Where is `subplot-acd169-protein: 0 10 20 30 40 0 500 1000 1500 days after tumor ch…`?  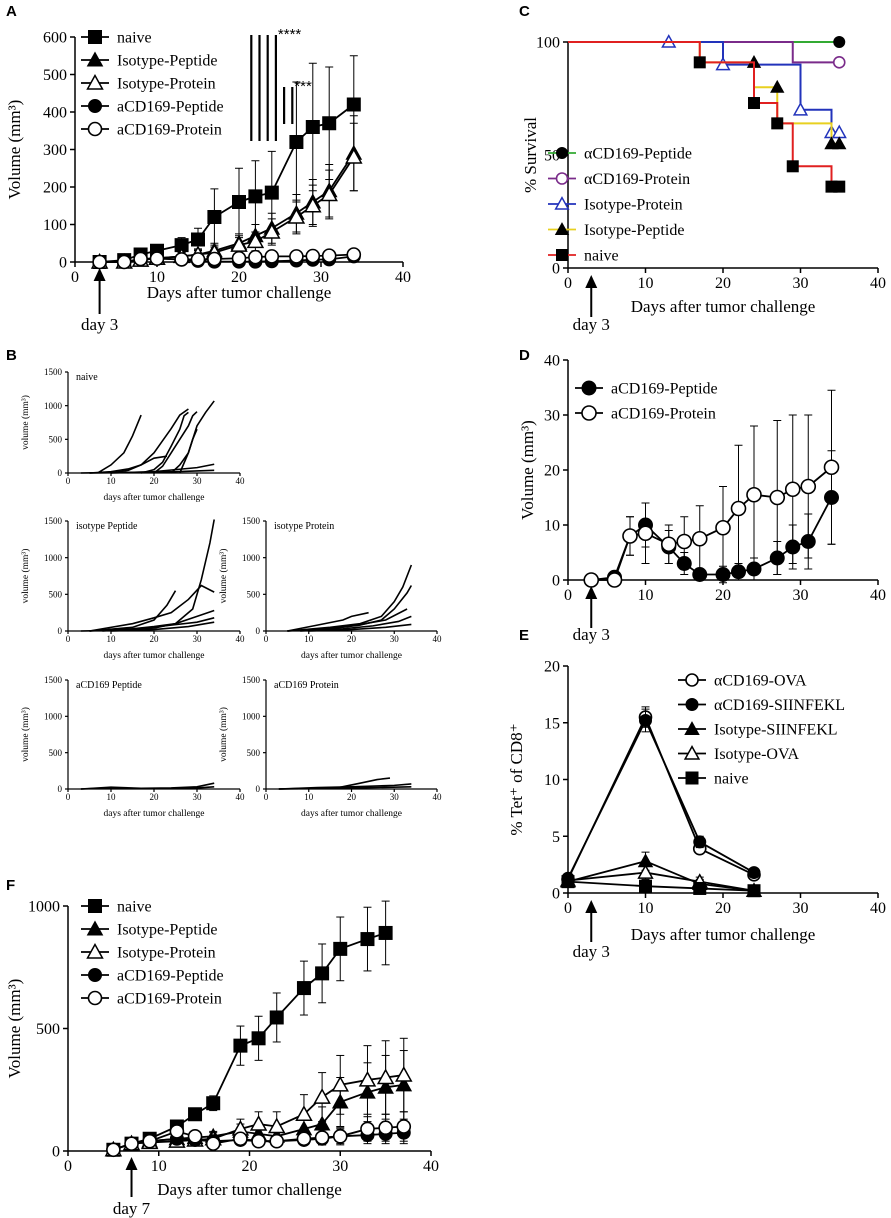 subplot-acd169-protein: 0 10 20 30 40 0 500 1000 1500 days after tumor ch… is located at coordinates (330, 747).